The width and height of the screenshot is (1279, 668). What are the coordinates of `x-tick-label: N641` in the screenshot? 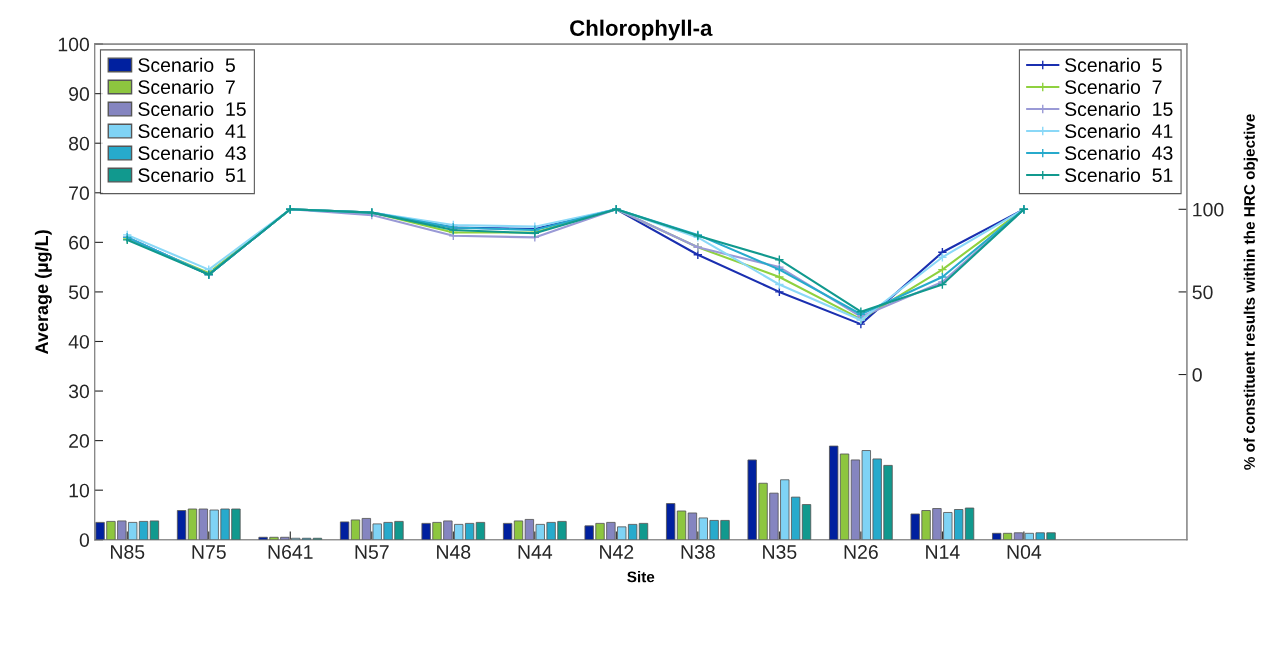 It's located at (290, 552).